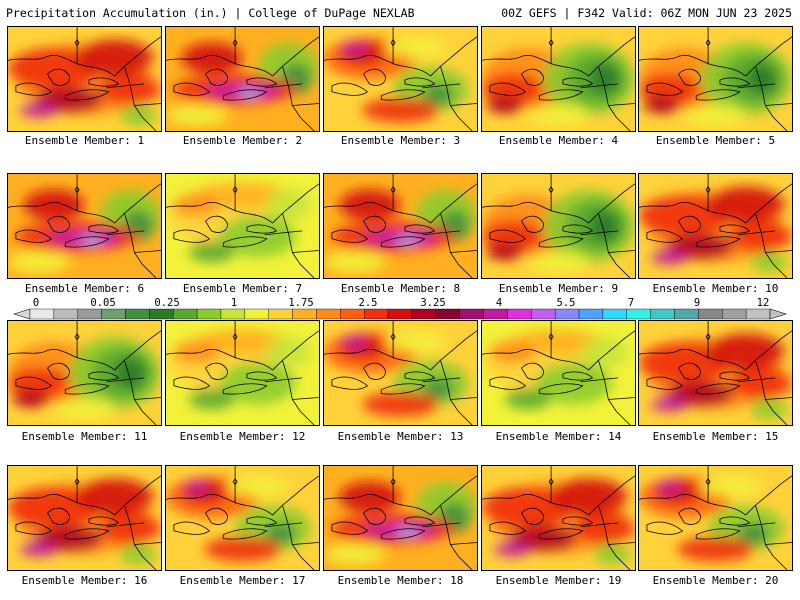 Image resolution: width=800 pixels, height=600 pixels. Describe the element at coordinates (715, 288) in the screenshot. I see `ensemble-member-caption: Ensemble Member: 10` at that location.